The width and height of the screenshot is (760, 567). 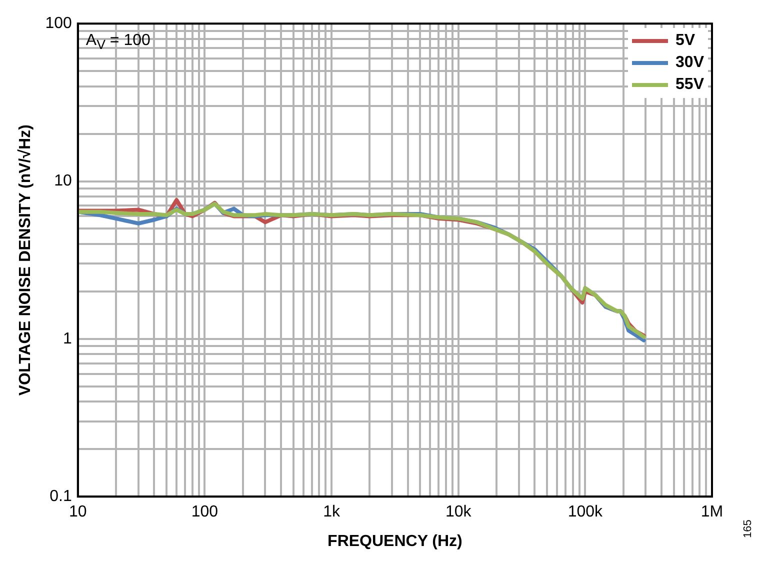 What do you see at coordinates (77, 512) in the screenshot?
I see `x-tick-label: 10` at bounding box center [77, 512].